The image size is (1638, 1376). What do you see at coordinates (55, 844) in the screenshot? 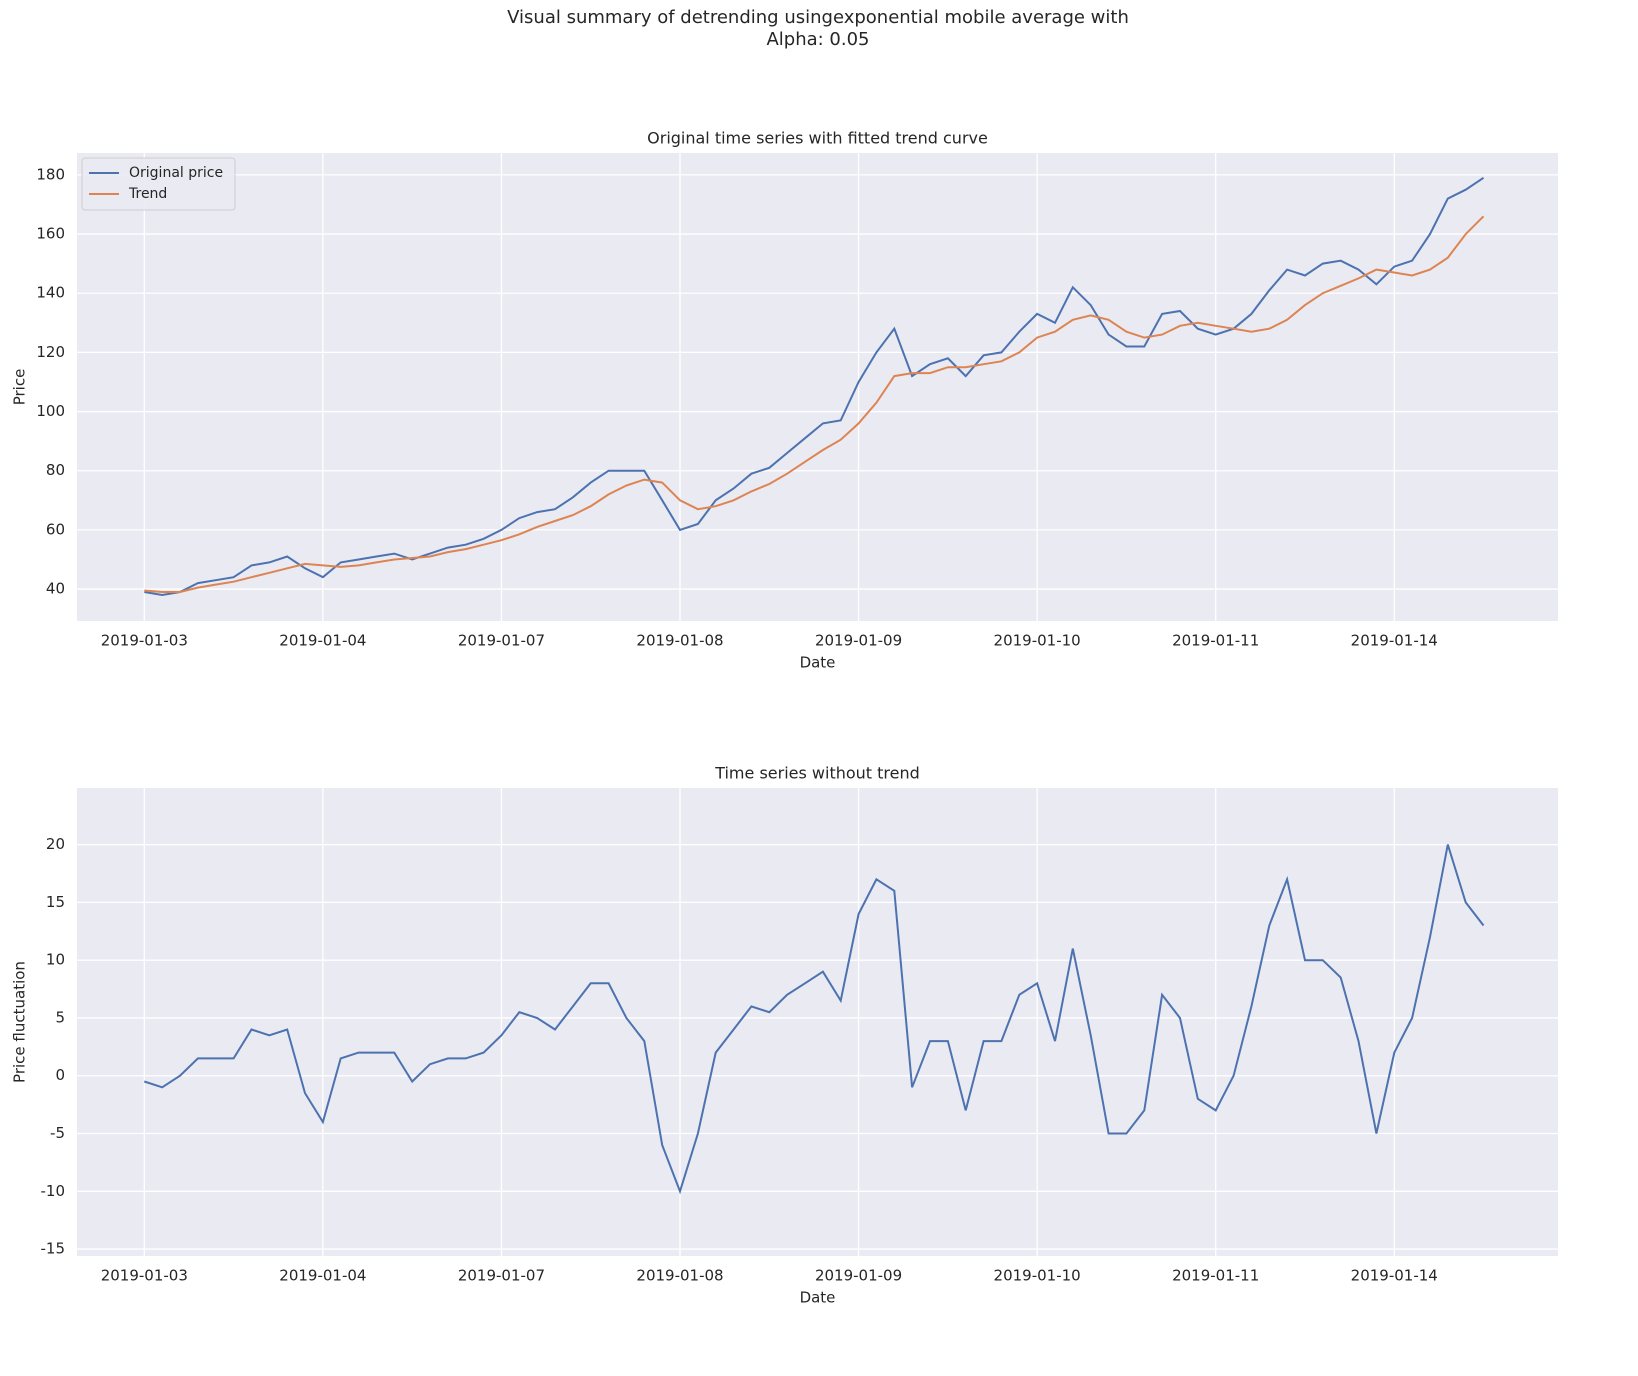
I see `y-tick-label: 20` at bounding box center [55, 844].